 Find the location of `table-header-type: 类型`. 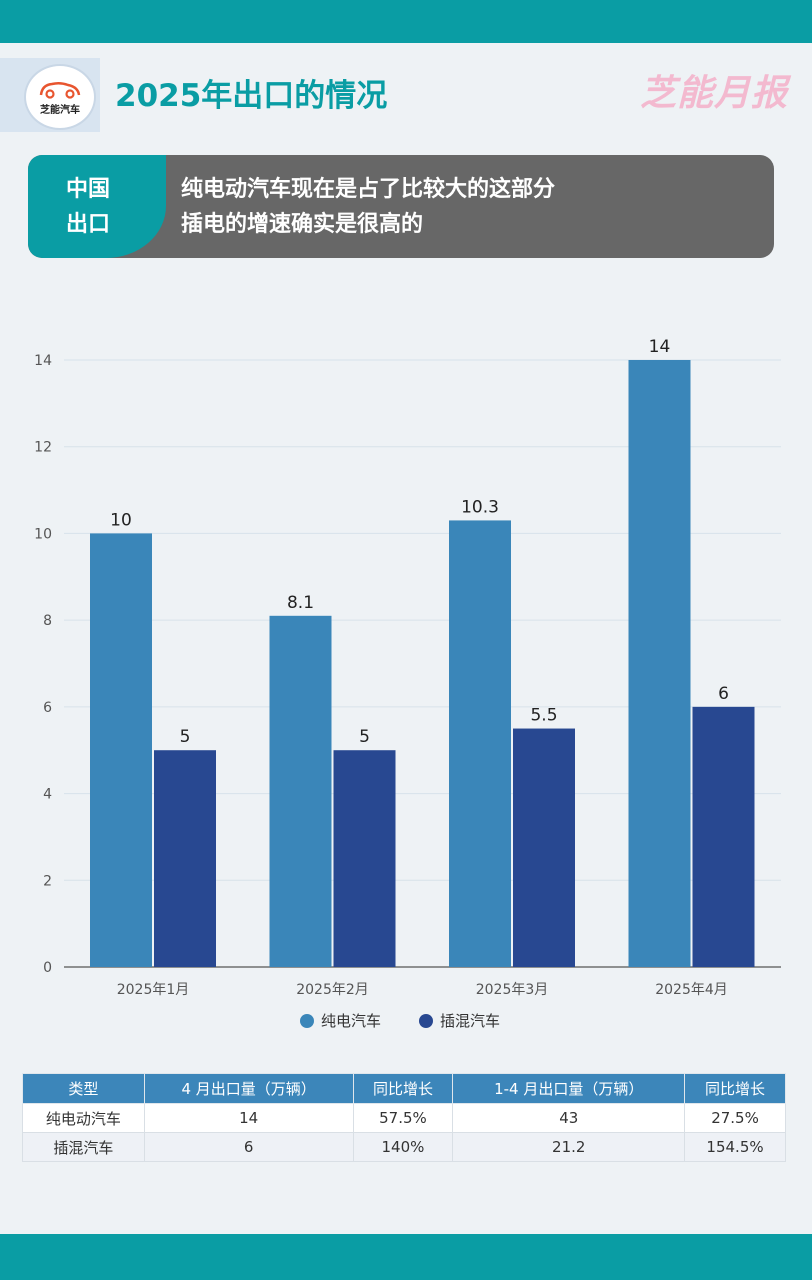

table-header-type: 类型 is located at coordinates (83, 1088).